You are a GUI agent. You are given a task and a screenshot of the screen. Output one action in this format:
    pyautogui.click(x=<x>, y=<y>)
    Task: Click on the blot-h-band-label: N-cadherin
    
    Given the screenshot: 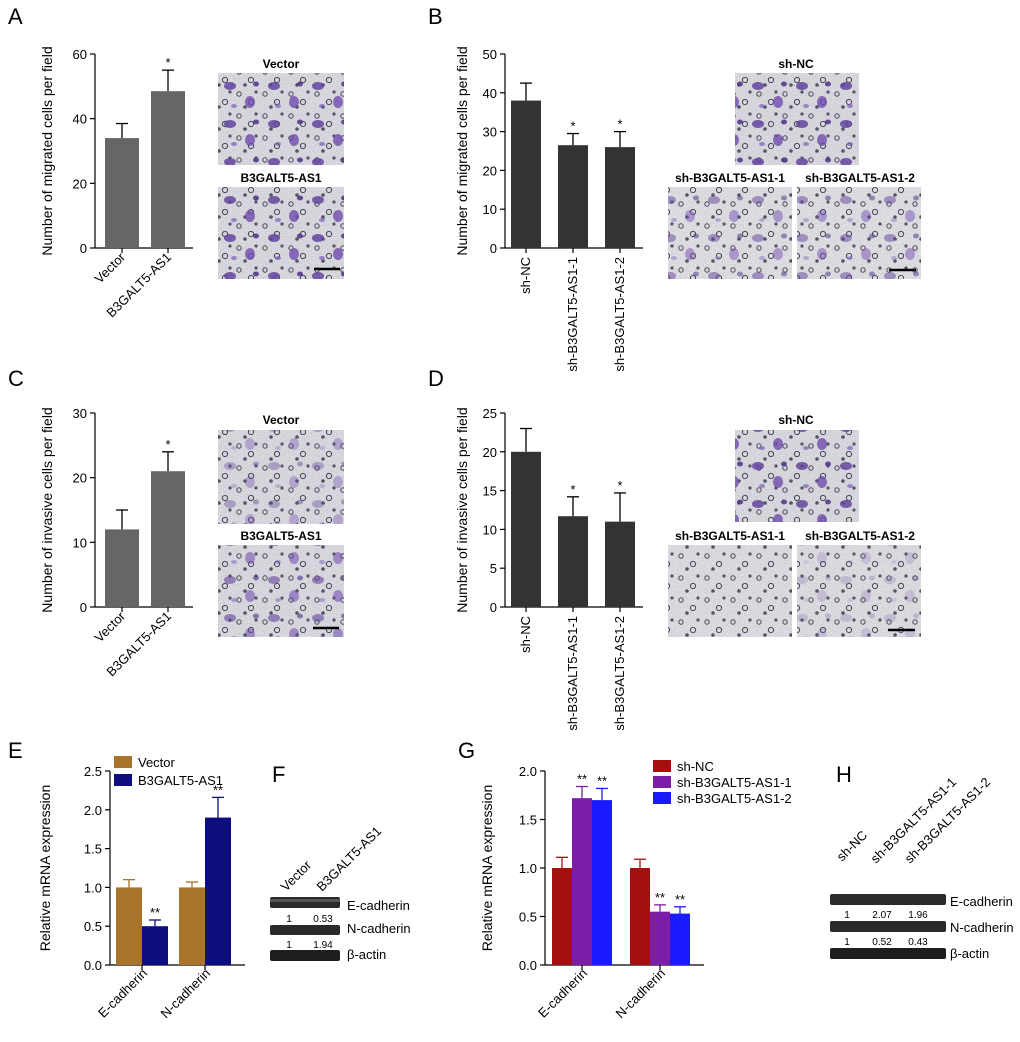 What is the action you would take?
    pyautogui.click(x=982, y=927)
    